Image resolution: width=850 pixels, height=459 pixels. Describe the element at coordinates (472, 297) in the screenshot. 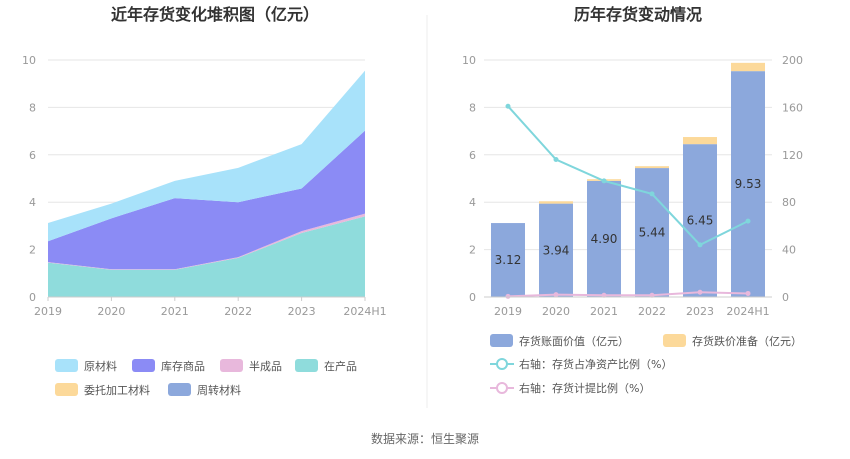

I see `right-y-tick: 0` at that location.